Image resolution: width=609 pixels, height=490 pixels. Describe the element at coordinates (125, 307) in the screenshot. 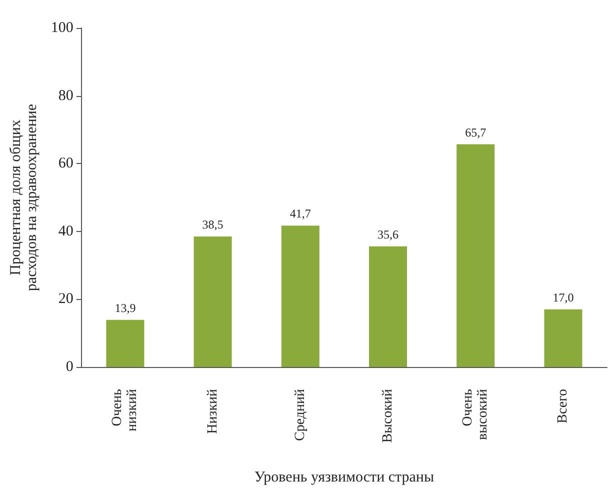

I see `data-label: 13,9` at that location.